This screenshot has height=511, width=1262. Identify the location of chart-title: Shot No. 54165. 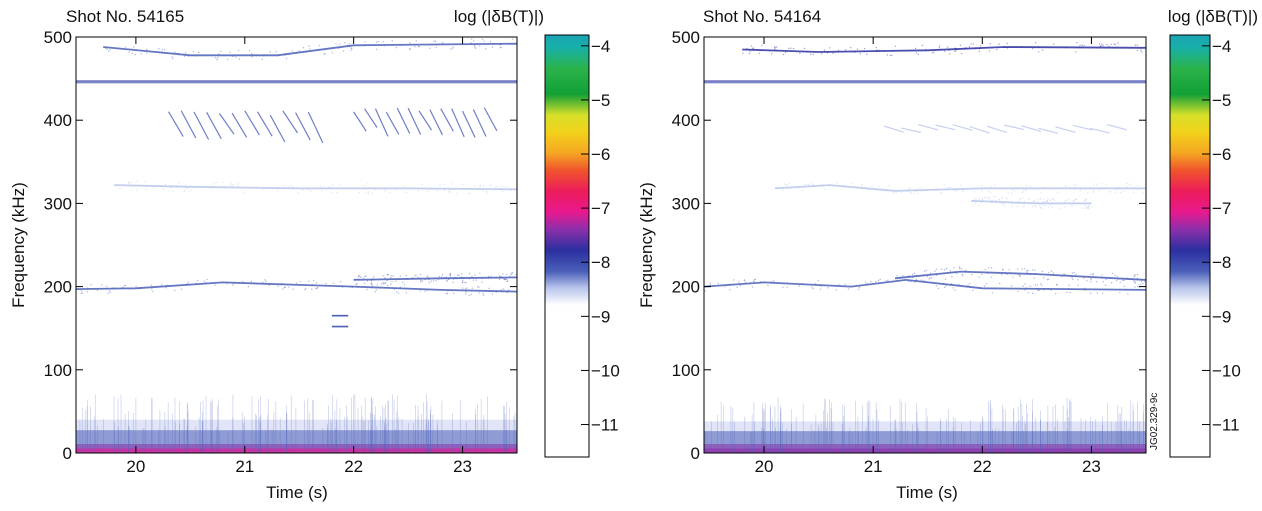
(125, 16).